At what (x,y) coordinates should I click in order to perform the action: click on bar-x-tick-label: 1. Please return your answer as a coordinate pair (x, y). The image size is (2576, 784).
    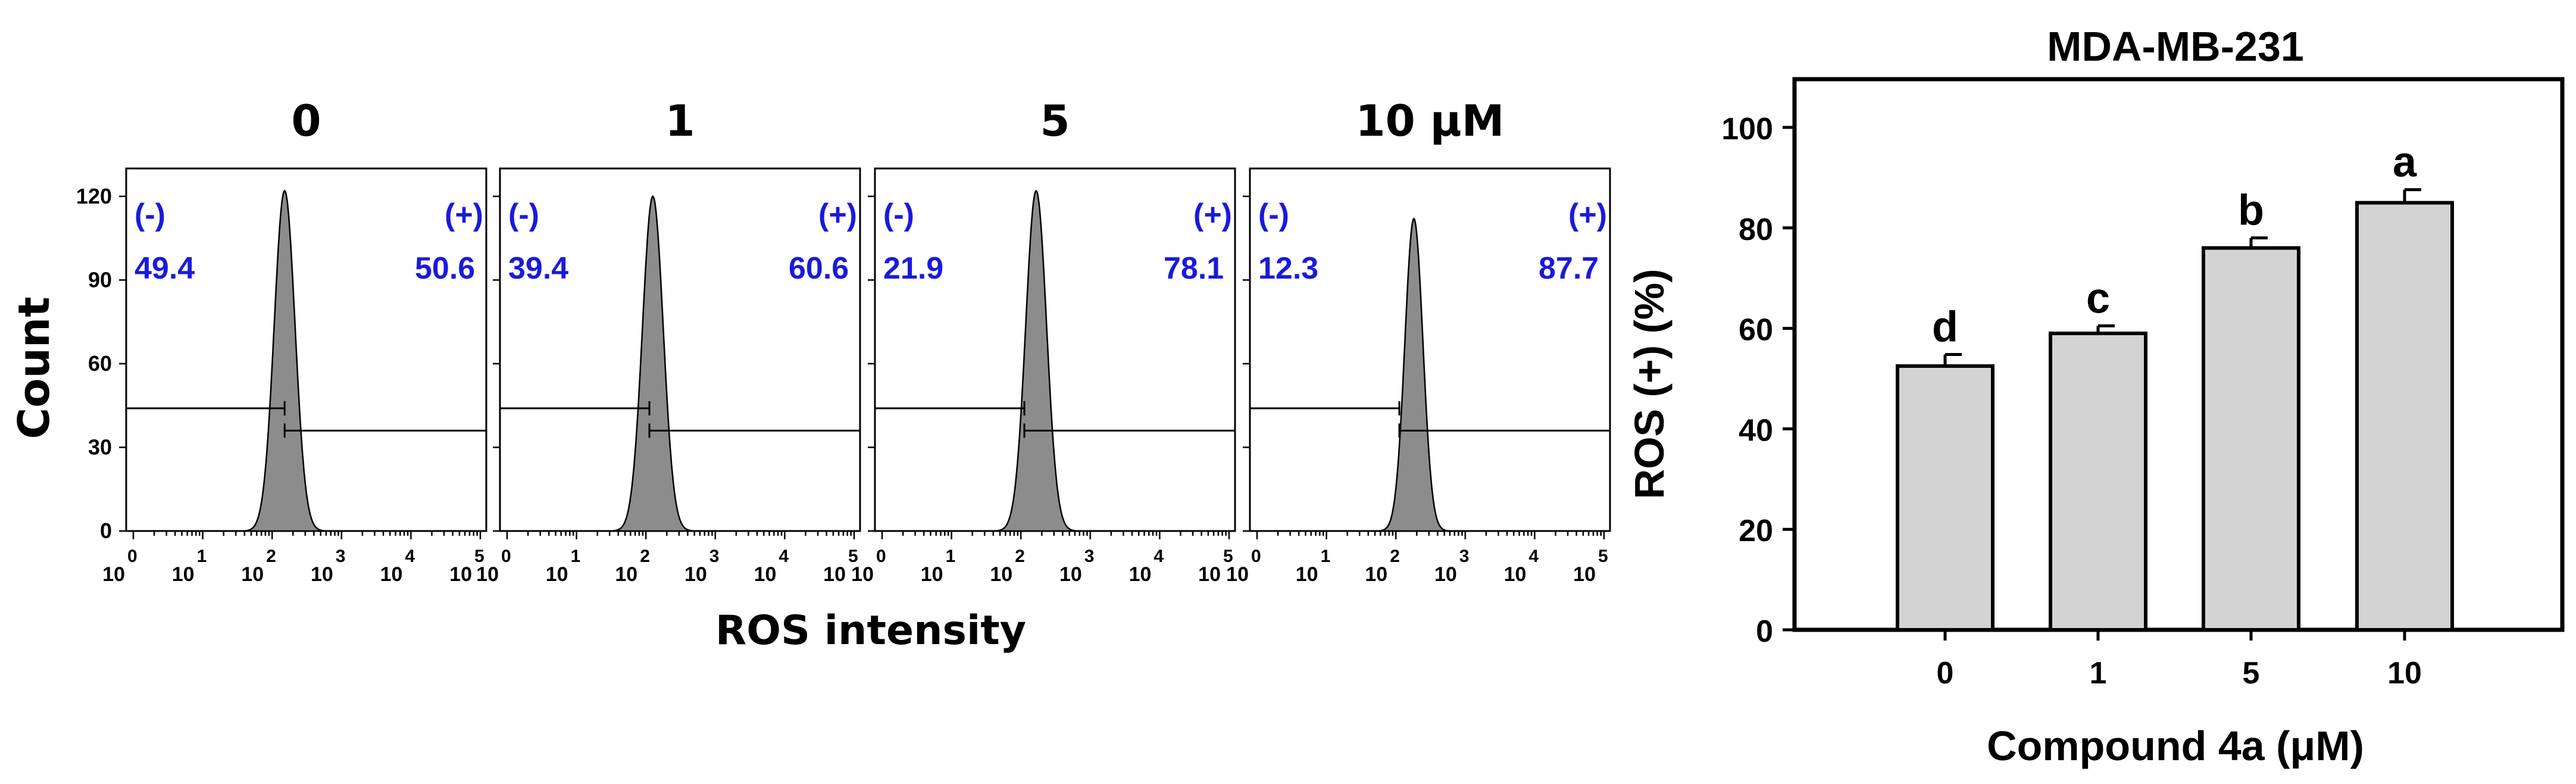
    Looking at the image, I should click on (2098, 673).